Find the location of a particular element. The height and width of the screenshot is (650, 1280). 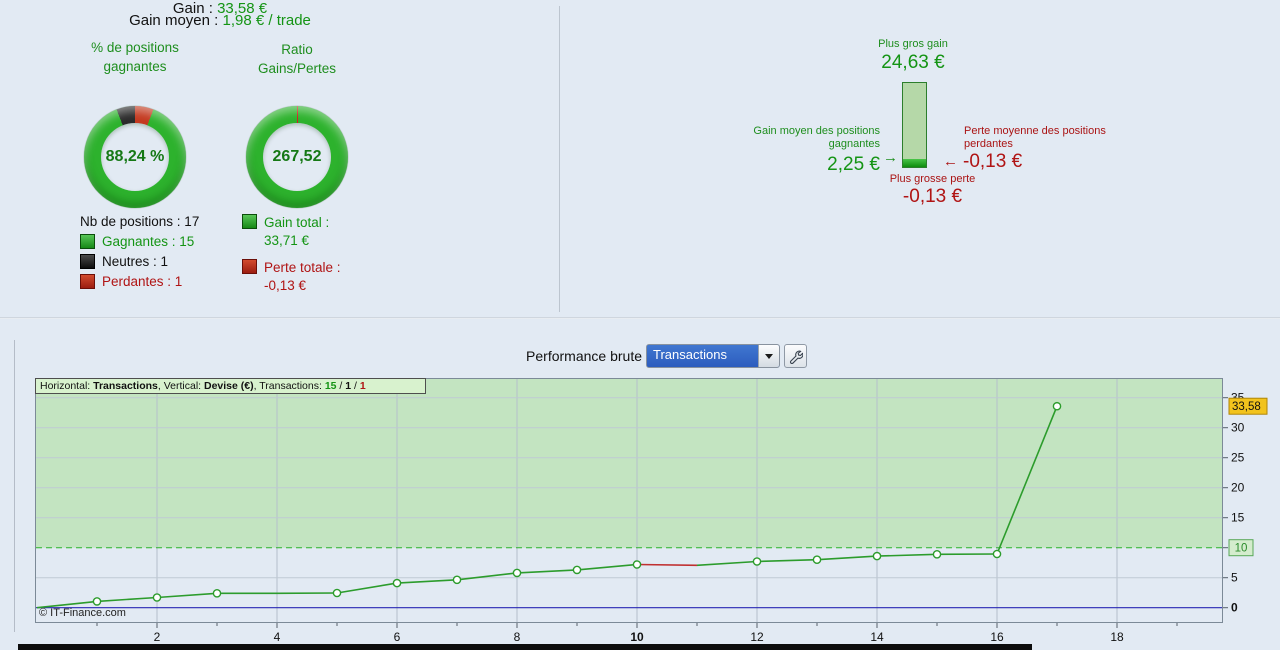

perte-totale-text: Perte totale : -0,13 € is located at coordinates (299, 277).